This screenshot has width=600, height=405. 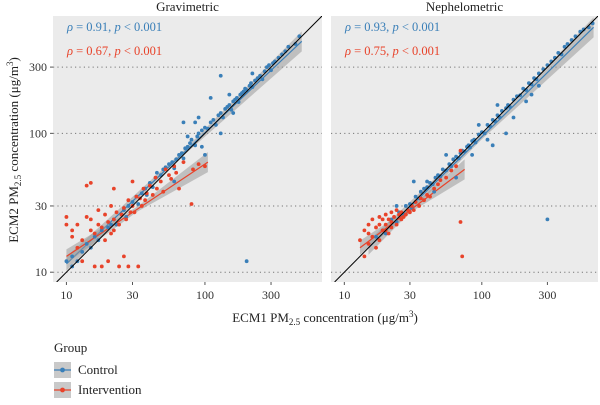 What do you see at coordinates (137, 209) in the screenshot?
I see `intervention-fit-line` at bounding box center [137, 209].